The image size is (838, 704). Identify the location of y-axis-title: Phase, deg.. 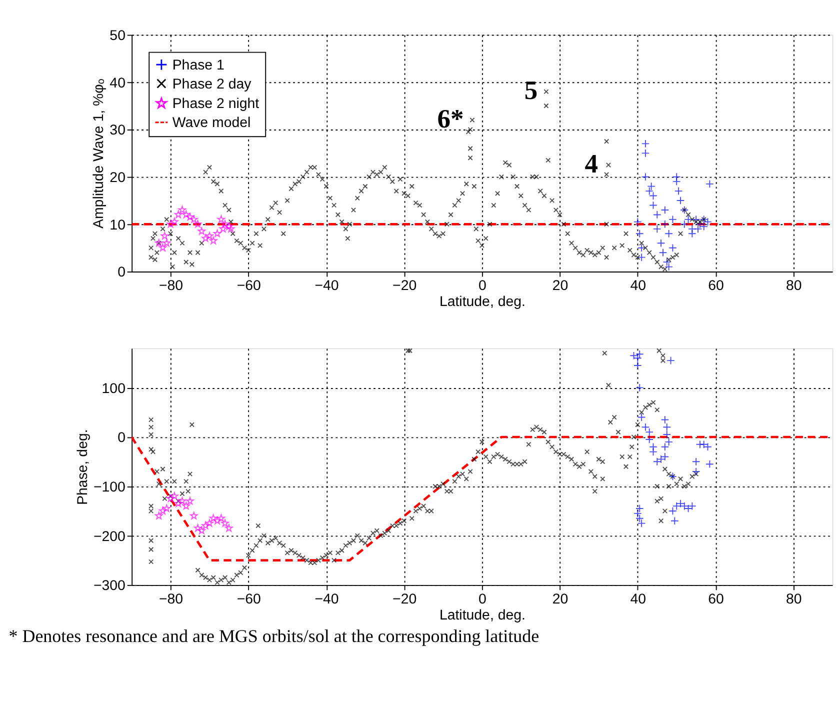
(82, 467).